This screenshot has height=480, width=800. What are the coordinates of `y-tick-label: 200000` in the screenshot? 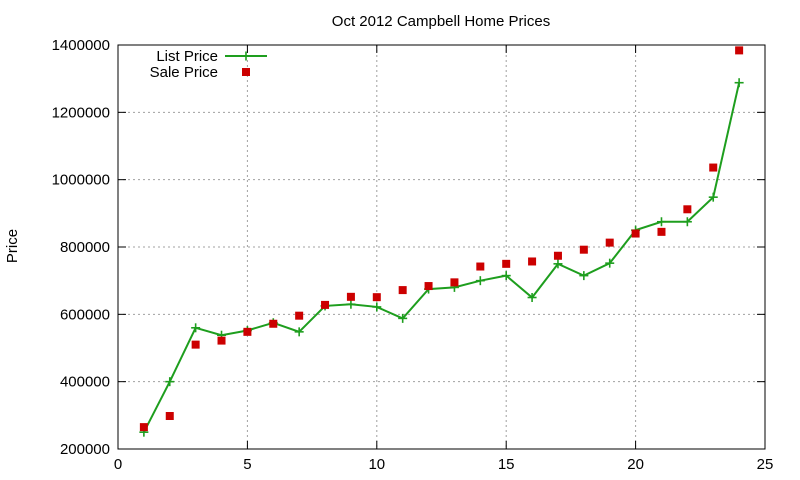 It's located at (85, 449).